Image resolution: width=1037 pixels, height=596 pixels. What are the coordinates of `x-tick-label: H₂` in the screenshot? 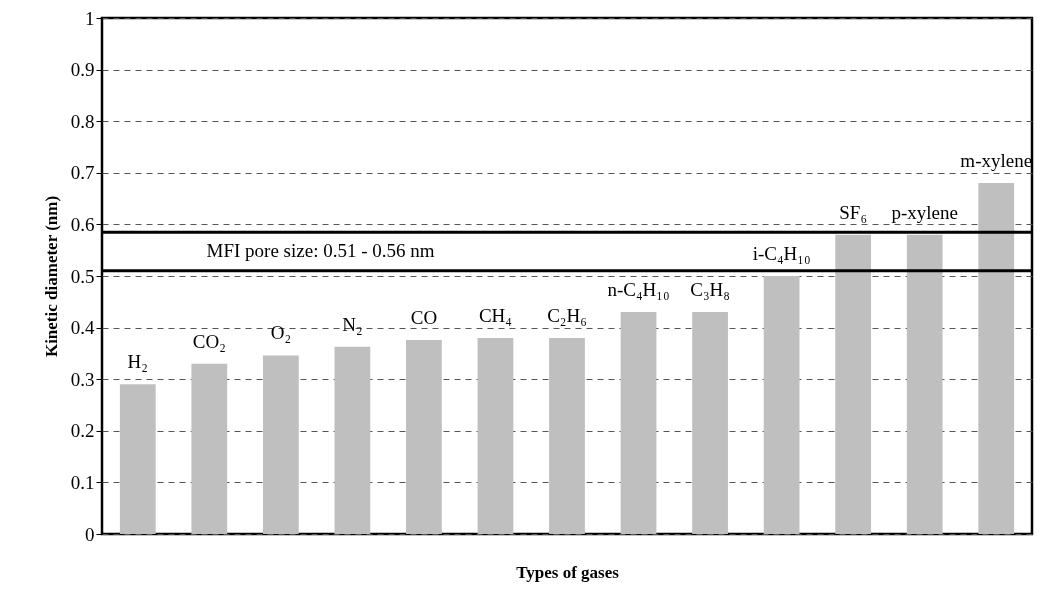 It's located at (137, 362).